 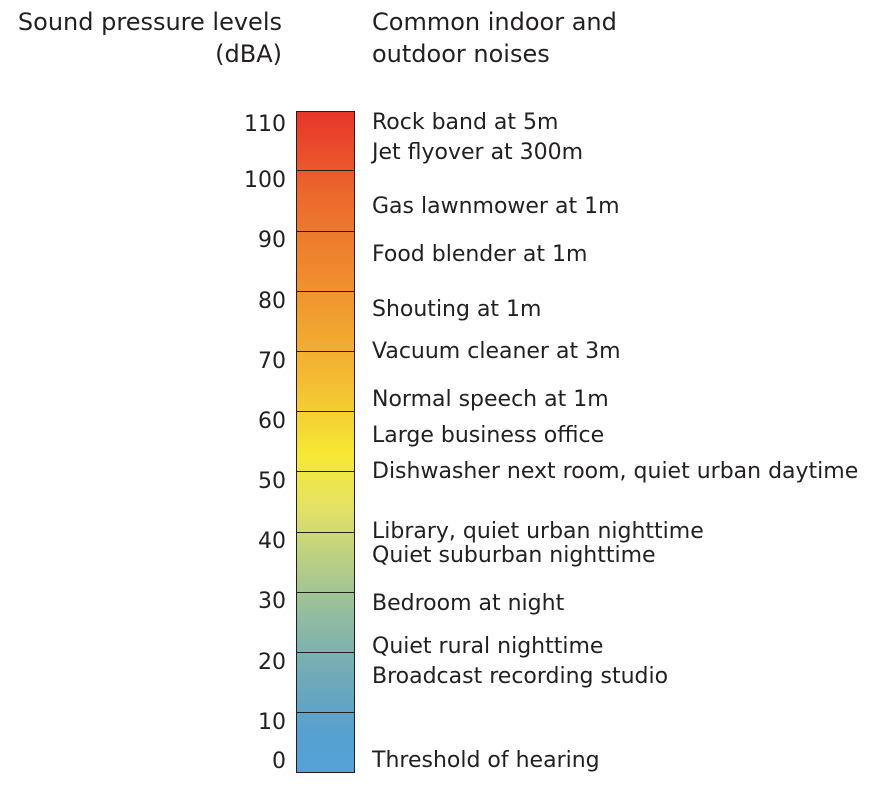 What do you see at coordinates (494, 22) in the screenshot?
I see `noises-header-line1: Common indoor and` at bounding box center [494, 22].